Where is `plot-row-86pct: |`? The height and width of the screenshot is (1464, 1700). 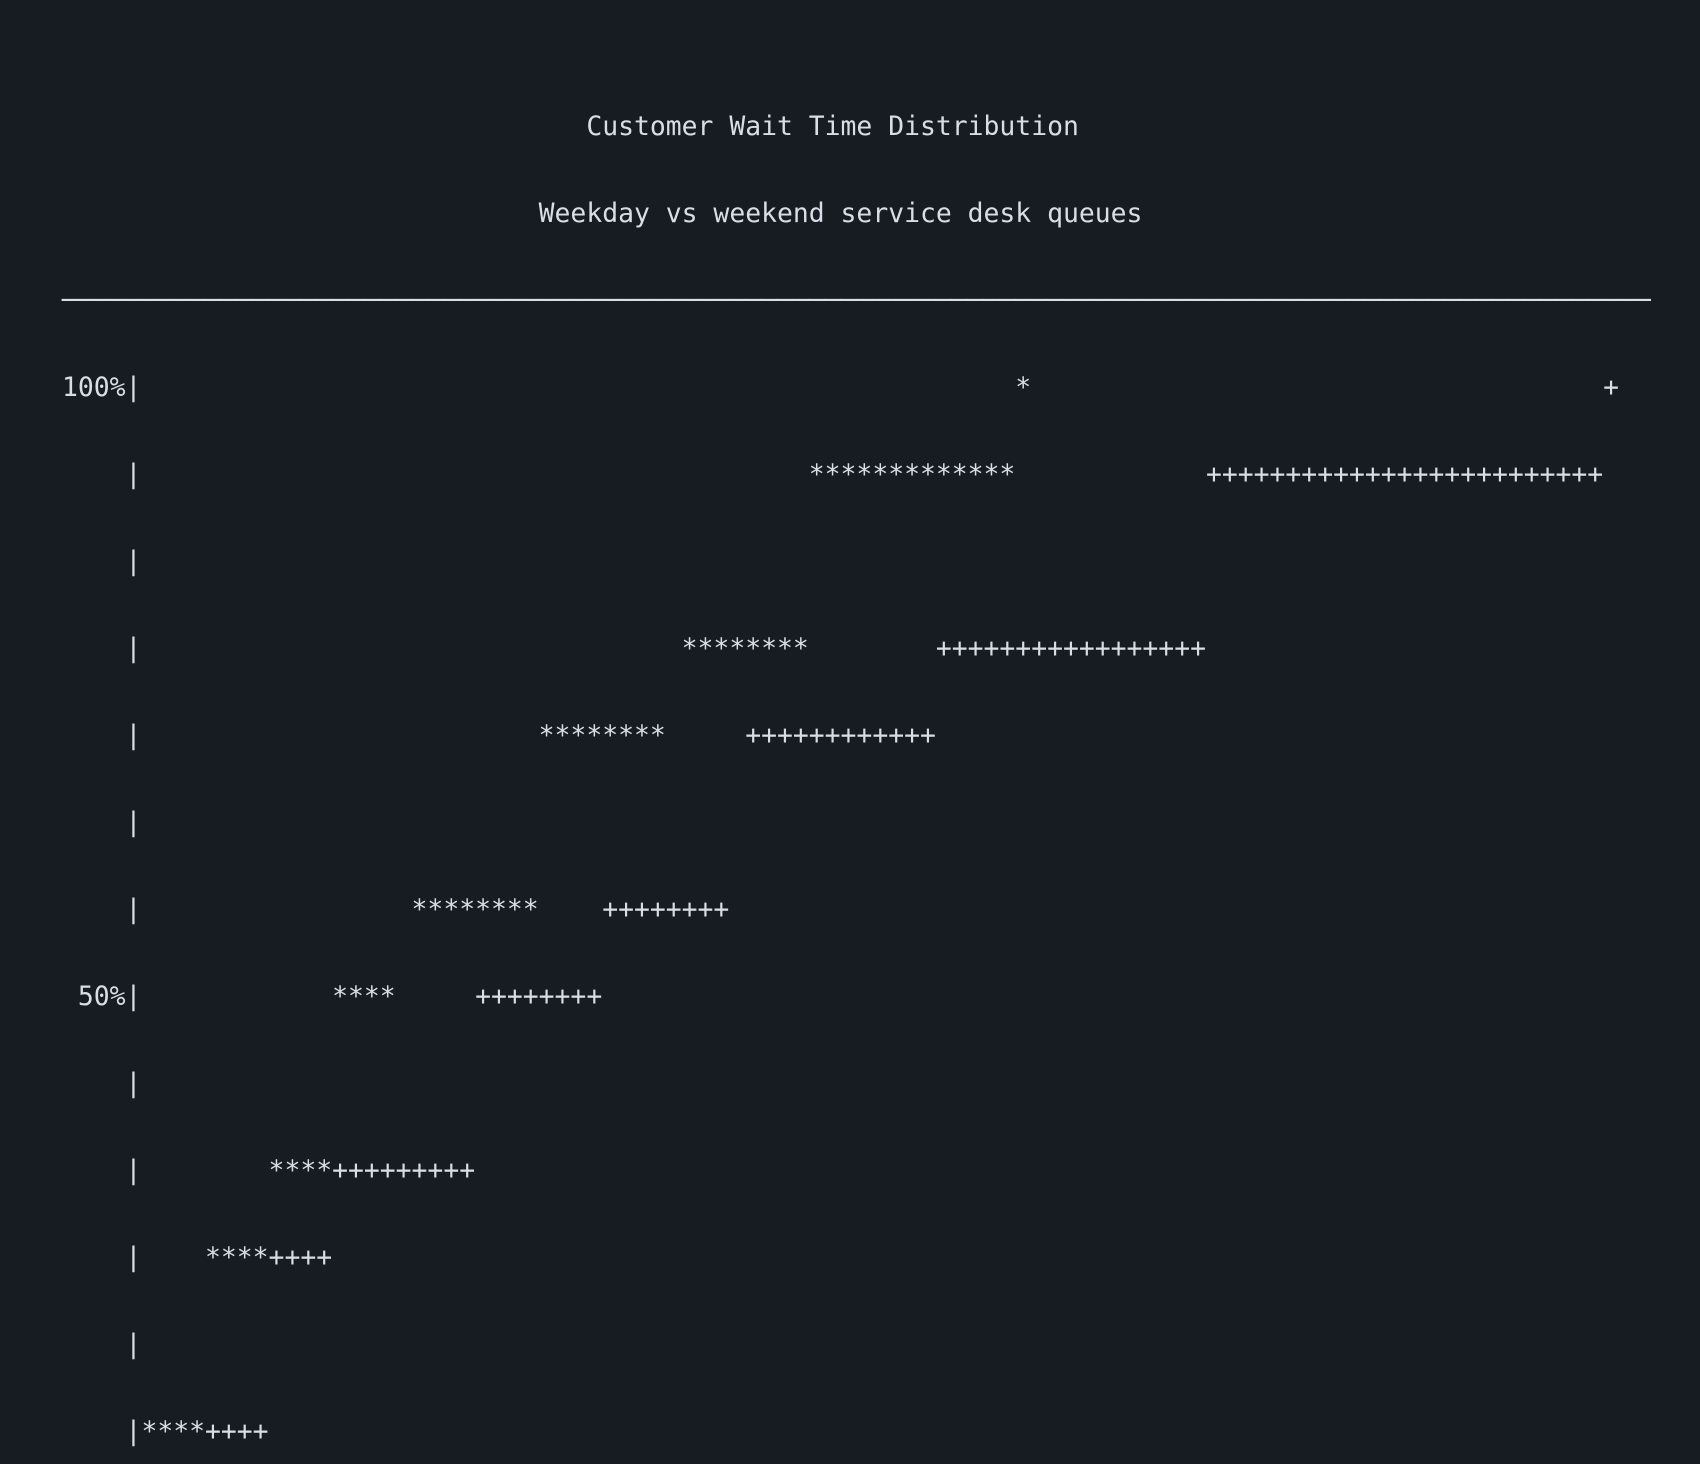 plot-row-86pct: | is located at coordinates (102, 561).